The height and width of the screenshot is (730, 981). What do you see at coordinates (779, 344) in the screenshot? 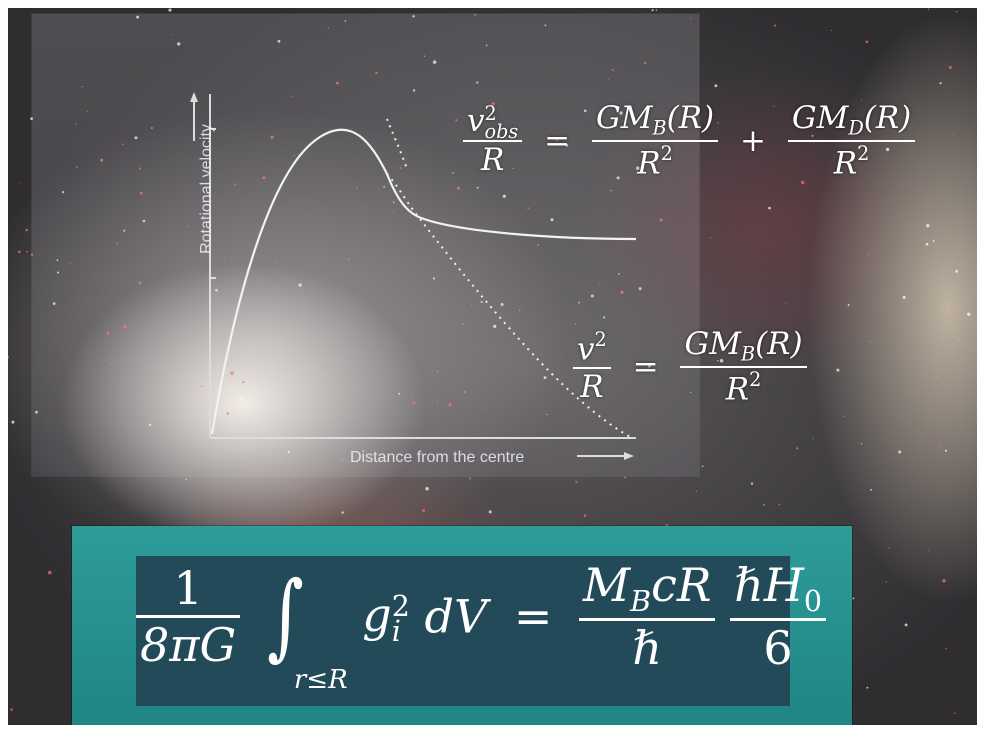
I see `radius-arg: (R)` at bounding box center [779, 344].